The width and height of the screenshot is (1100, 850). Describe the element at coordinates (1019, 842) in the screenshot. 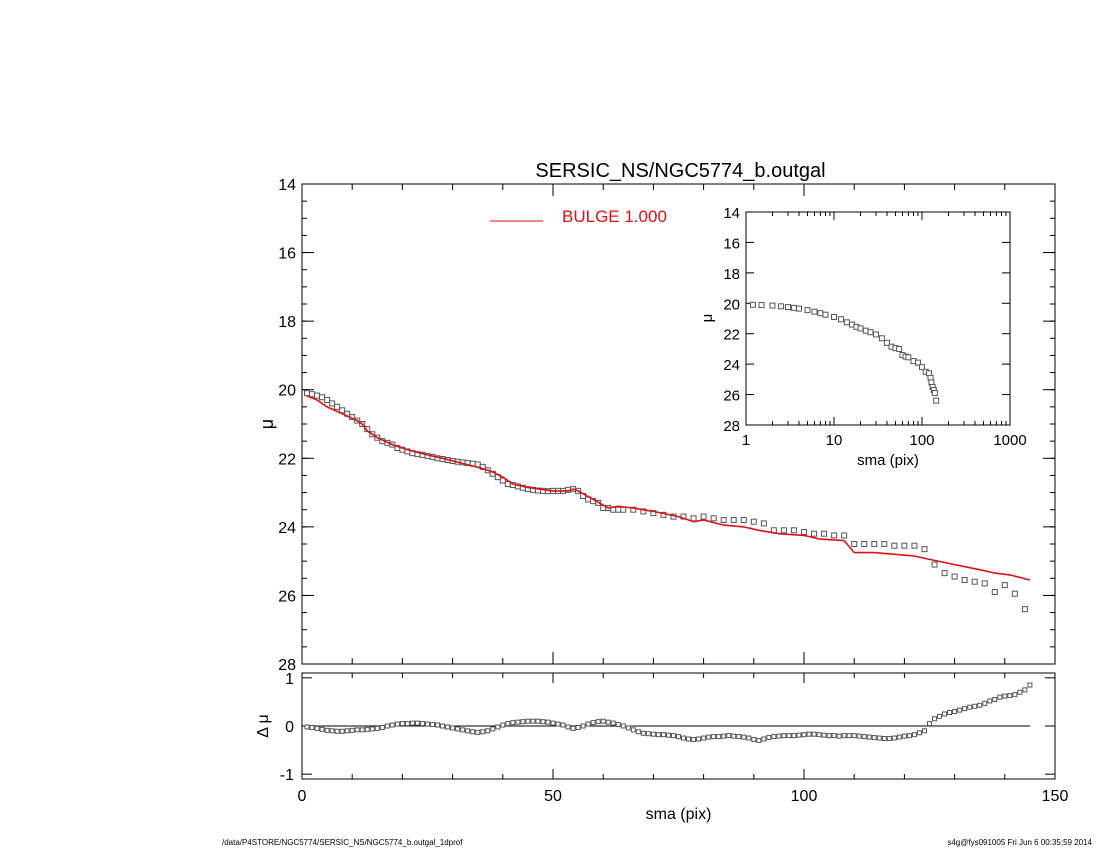

I see `footer-timestamp: s4g@fys091005 Fri Jun 6 00:35:59 2014` at that location.